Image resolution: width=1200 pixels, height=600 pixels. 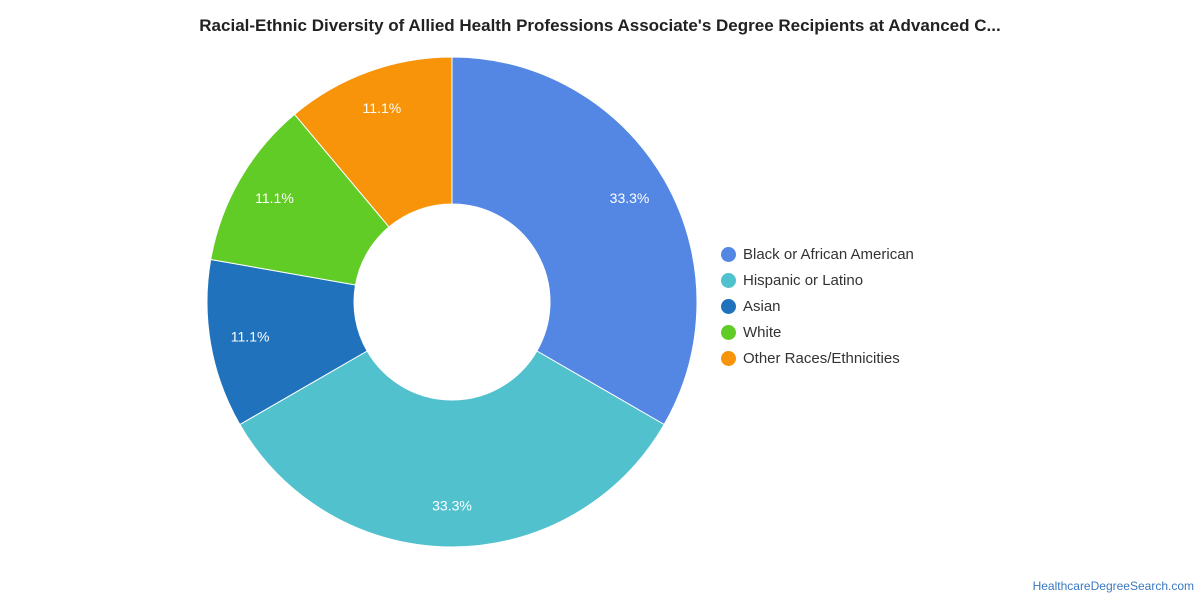 What do you see at coordinates (762, 332) in the screenshot?
I see `legend-label: White` at bounding box center [762, 332].